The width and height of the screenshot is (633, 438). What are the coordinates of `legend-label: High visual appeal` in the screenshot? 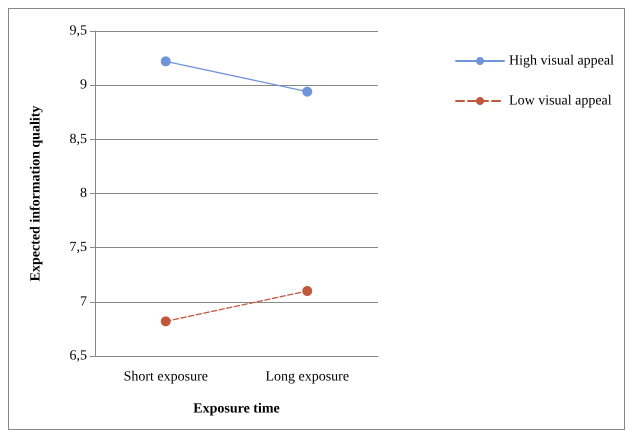 It's located at (561, 61).